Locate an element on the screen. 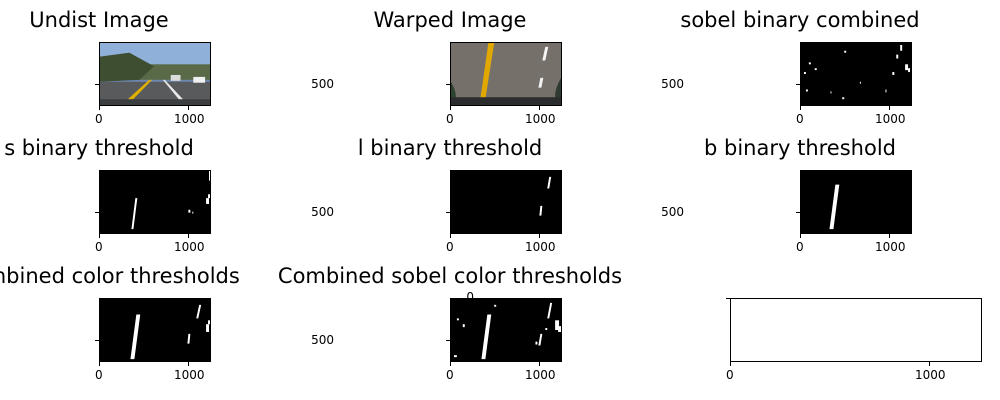 This screenshot has width=1000, height=400. panel-title: s binary threshold is located at coordinates (99, 148).